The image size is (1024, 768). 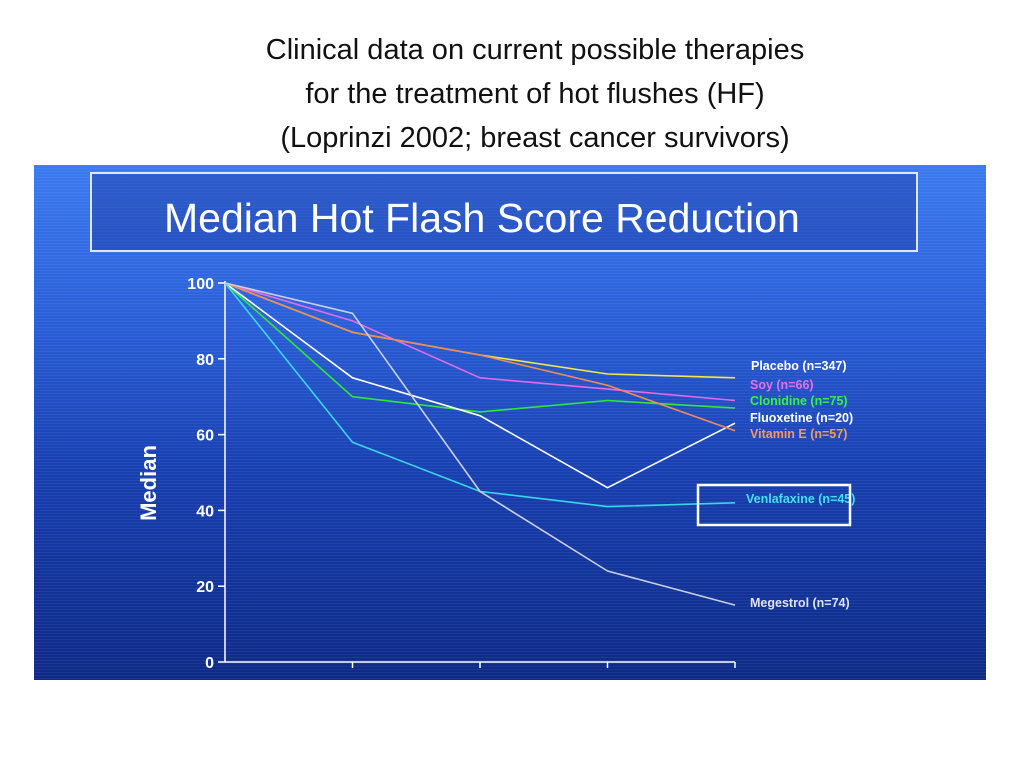 What do you see at coordinates (535, 94) in the screenshot?
I see `slide-title-line-2: for the treatment of hot flushes (HF)` at bounding box center [535, 94].